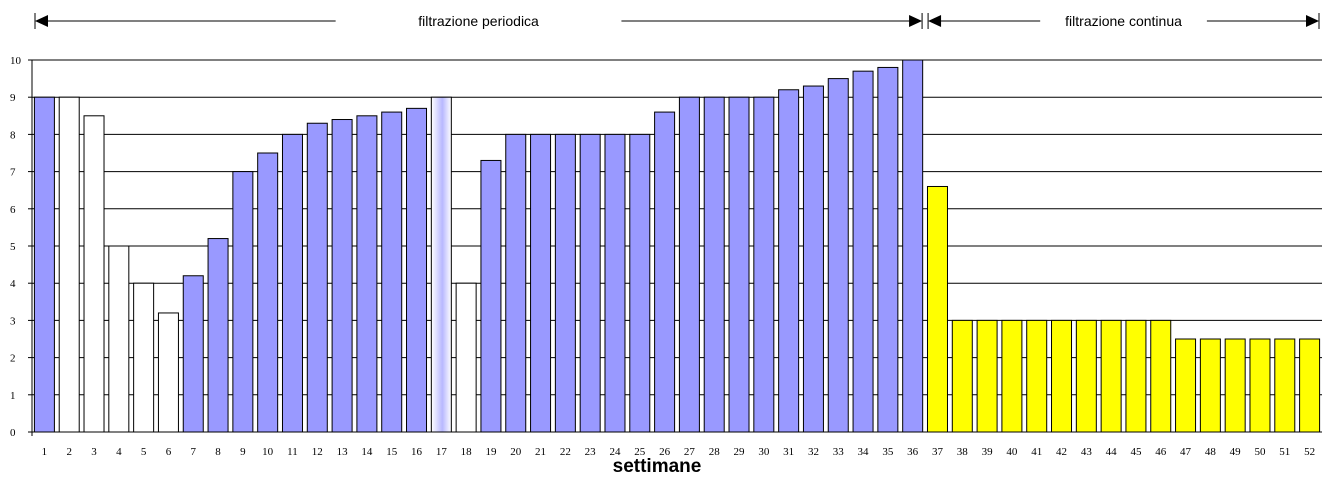 Image resolution: width=1323 pixels, height=501 pixels. What do you see at coordinates (665, 452) in the screenshot?
I see `x-tick-label: 26` at bounding box center [665, 452].